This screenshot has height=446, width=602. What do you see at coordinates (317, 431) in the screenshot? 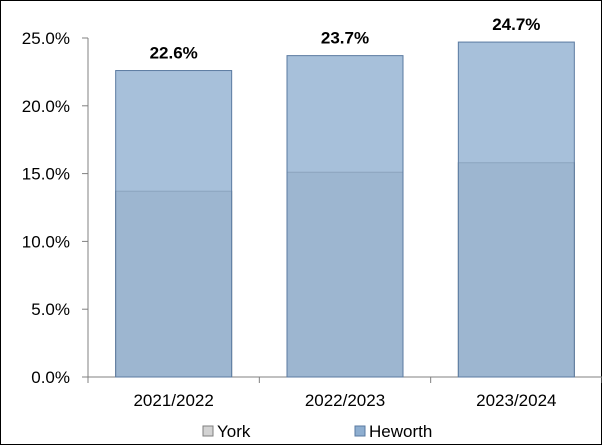
I see `legend: York Heworth` at bounding box center [317, 431].